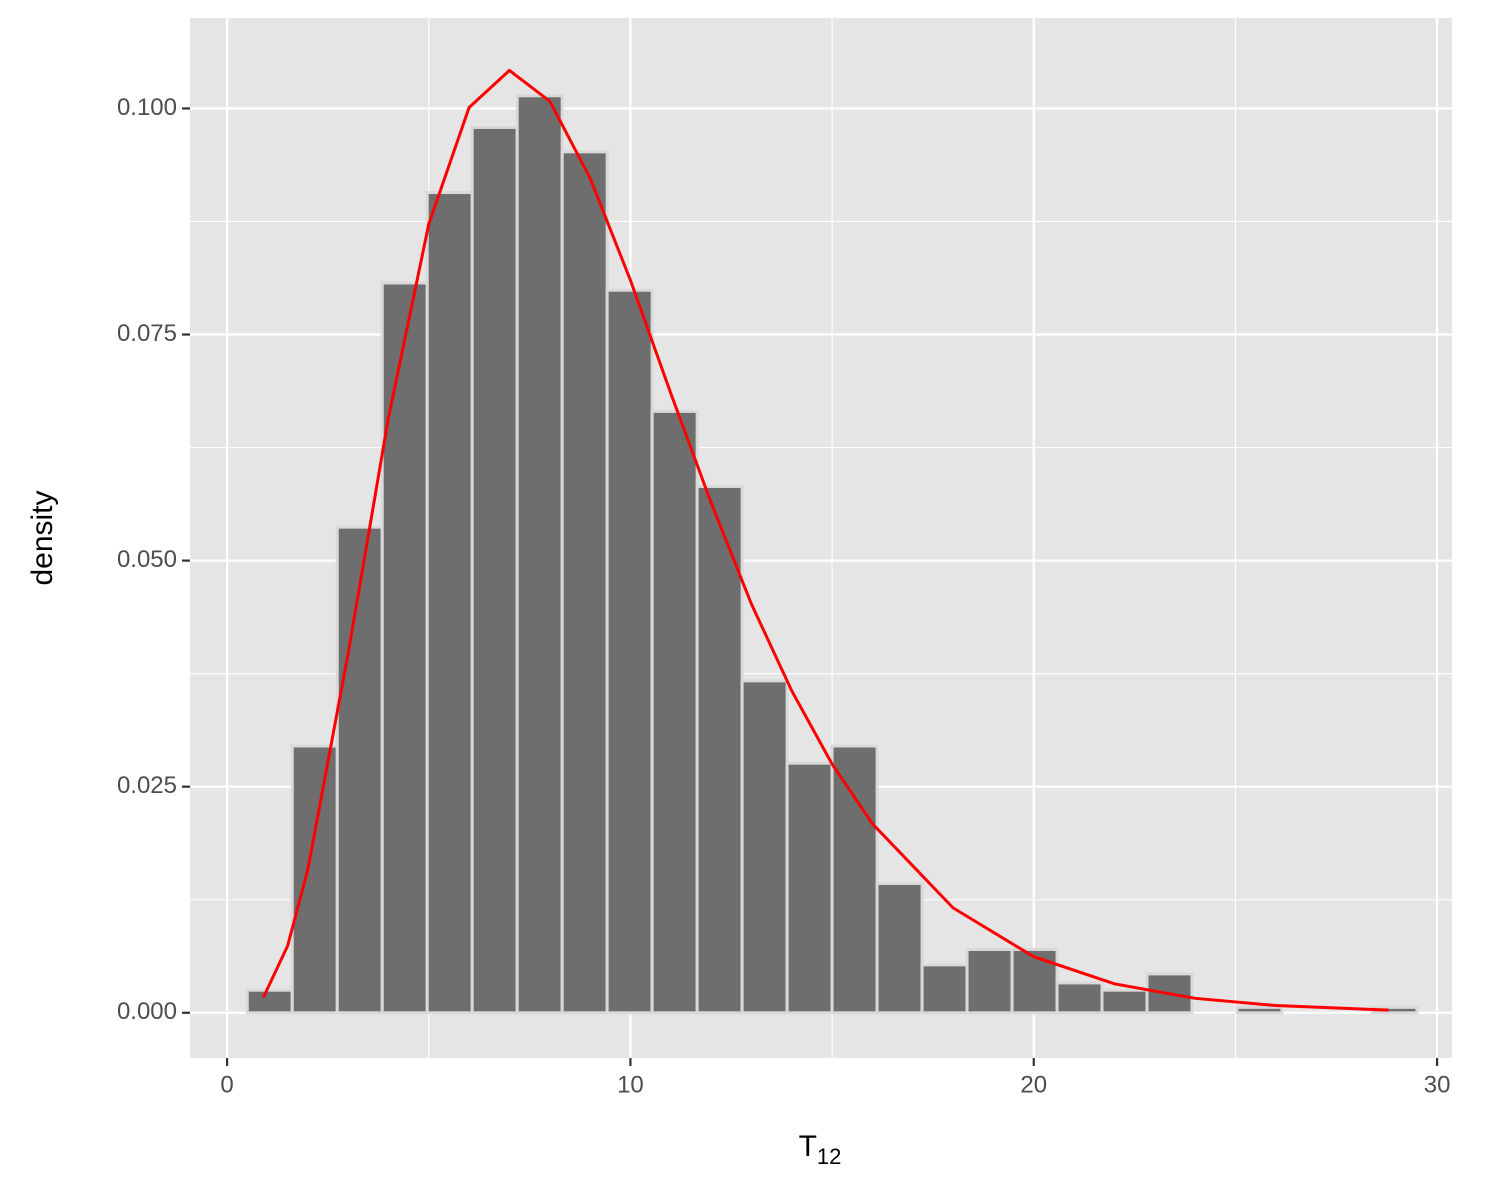 The height and width of the screenshot is (1200, 1500). I want to click on x-axis-title-subscript: 12, so click(829, 1156).